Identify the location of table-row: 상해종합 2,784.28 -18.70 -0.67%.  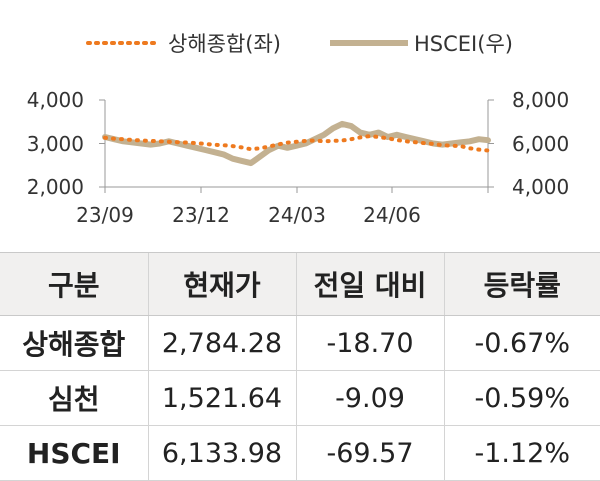
(300, 343).